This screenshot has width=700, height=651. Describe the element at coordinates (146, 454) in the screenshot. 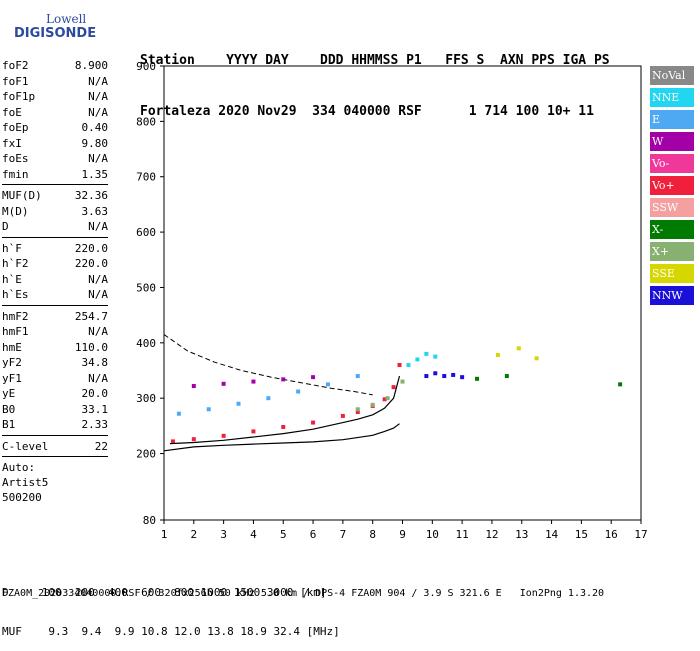

I see `y-tick-label: 200` at that location.